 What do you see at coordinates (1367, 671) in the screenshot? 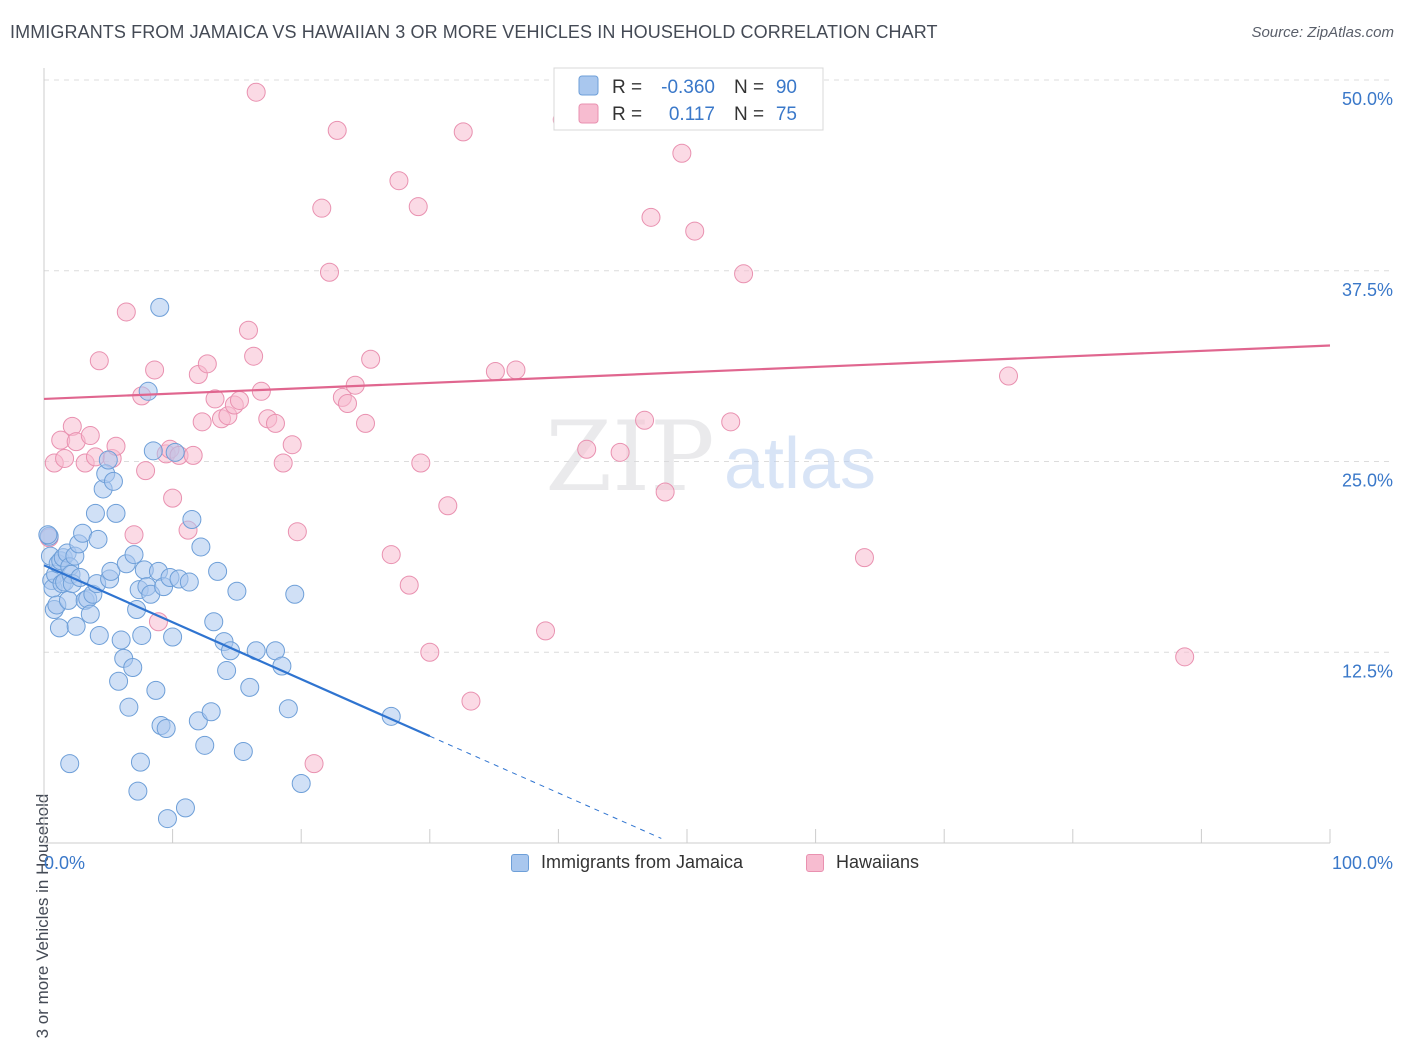
I see `y-tick-label-0: 12.5%` at bounding box center [1367, 671].